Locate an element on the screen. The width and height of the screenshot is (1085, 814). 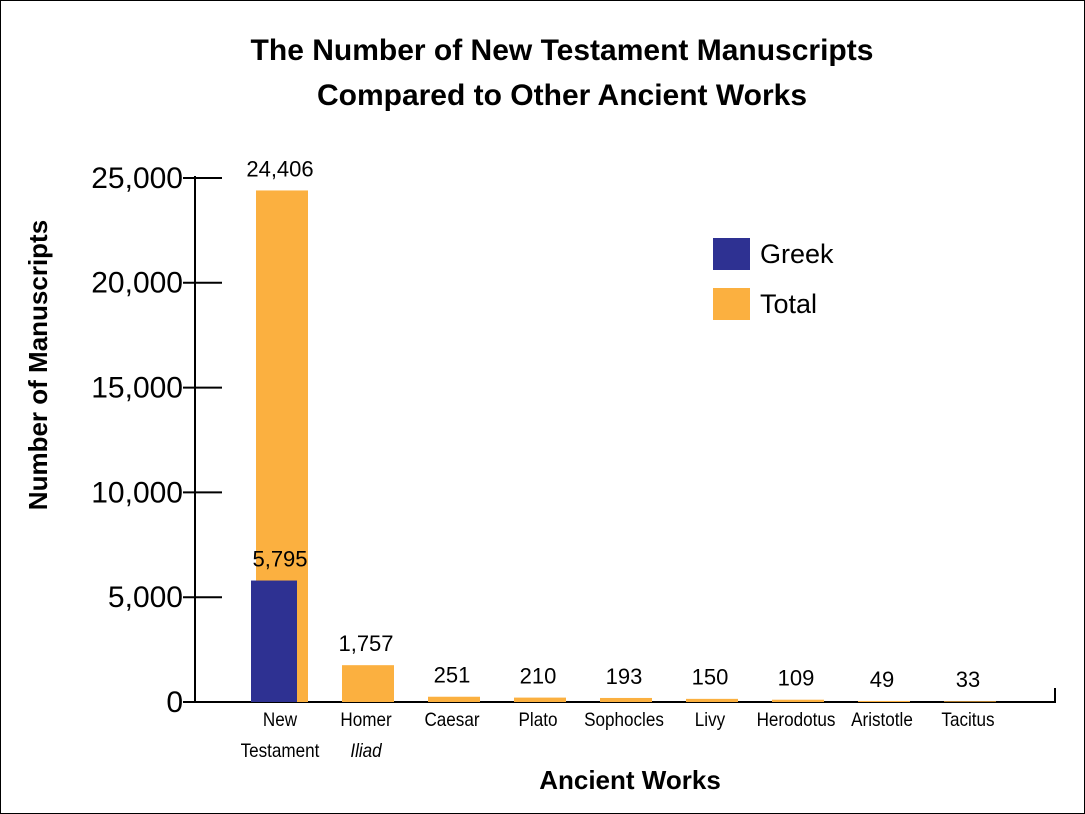
value-label: 210 is located at coordinates (538, 675).